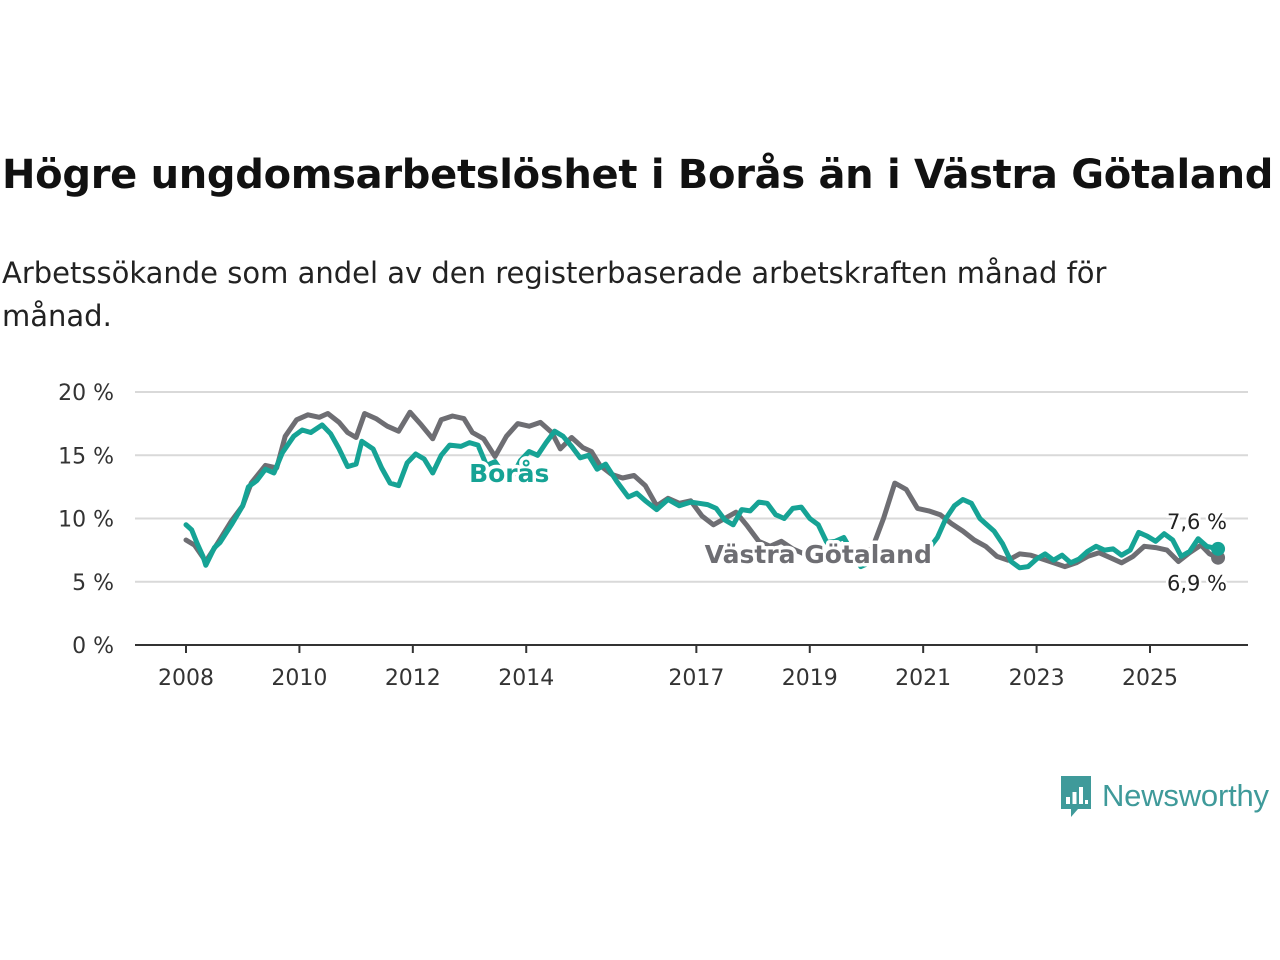 This screenshot has height=960, width=1280. Describe the element at coordinates (1076, 796) in the screenshot. I see `bar-chart-speech-bubble-icon` at that location.